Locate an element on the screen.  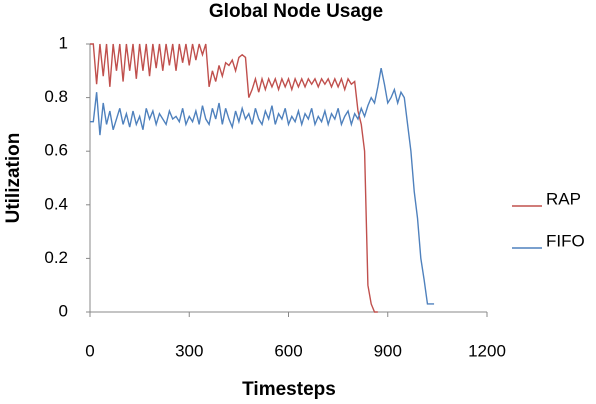
legend-label: RAP is located at coordinates (563, 198).